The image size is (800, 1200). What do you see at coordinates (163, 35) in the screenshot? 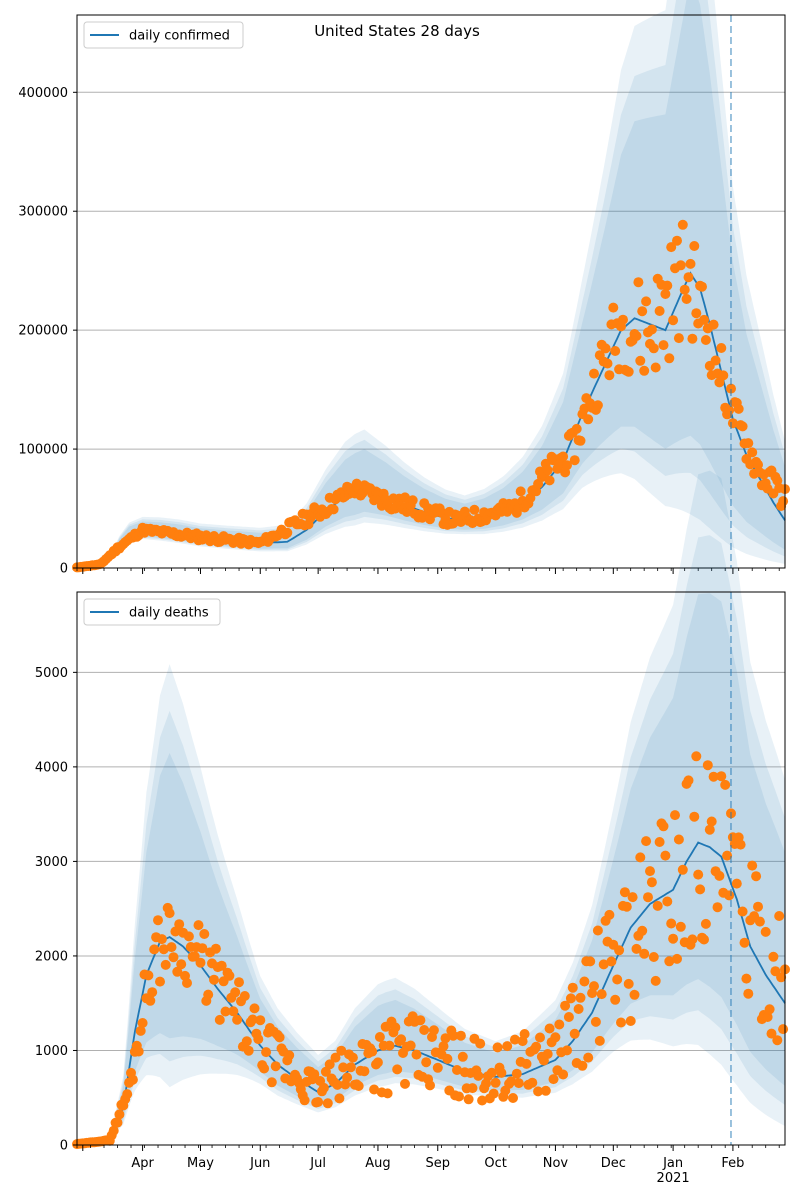
I see `legend-box-c` at bounding box center [163, 35].